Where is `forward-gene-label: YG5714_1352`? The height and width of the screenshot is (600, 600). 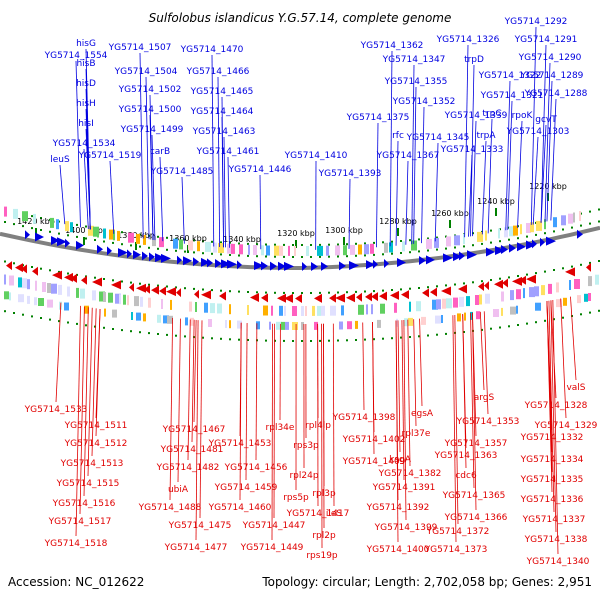
forward-gene-label: YG5714_1352 is located at coordinates (424, 102).